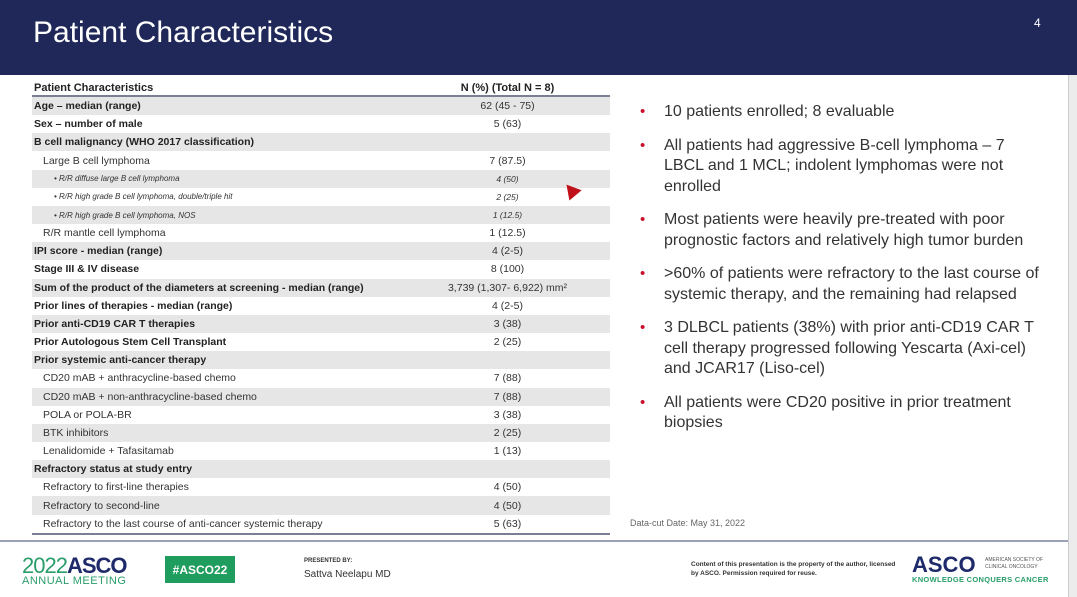 This screenshot has width=1077, height=597. Describe the element at coordinates (321, 124) in the screenshot. I see `table-row: Sex – number of male 5 (63)` at that location.